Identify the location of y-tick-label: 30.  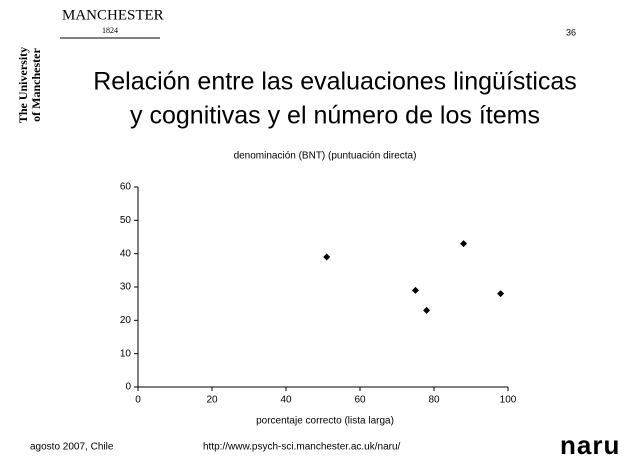
(126, 287).